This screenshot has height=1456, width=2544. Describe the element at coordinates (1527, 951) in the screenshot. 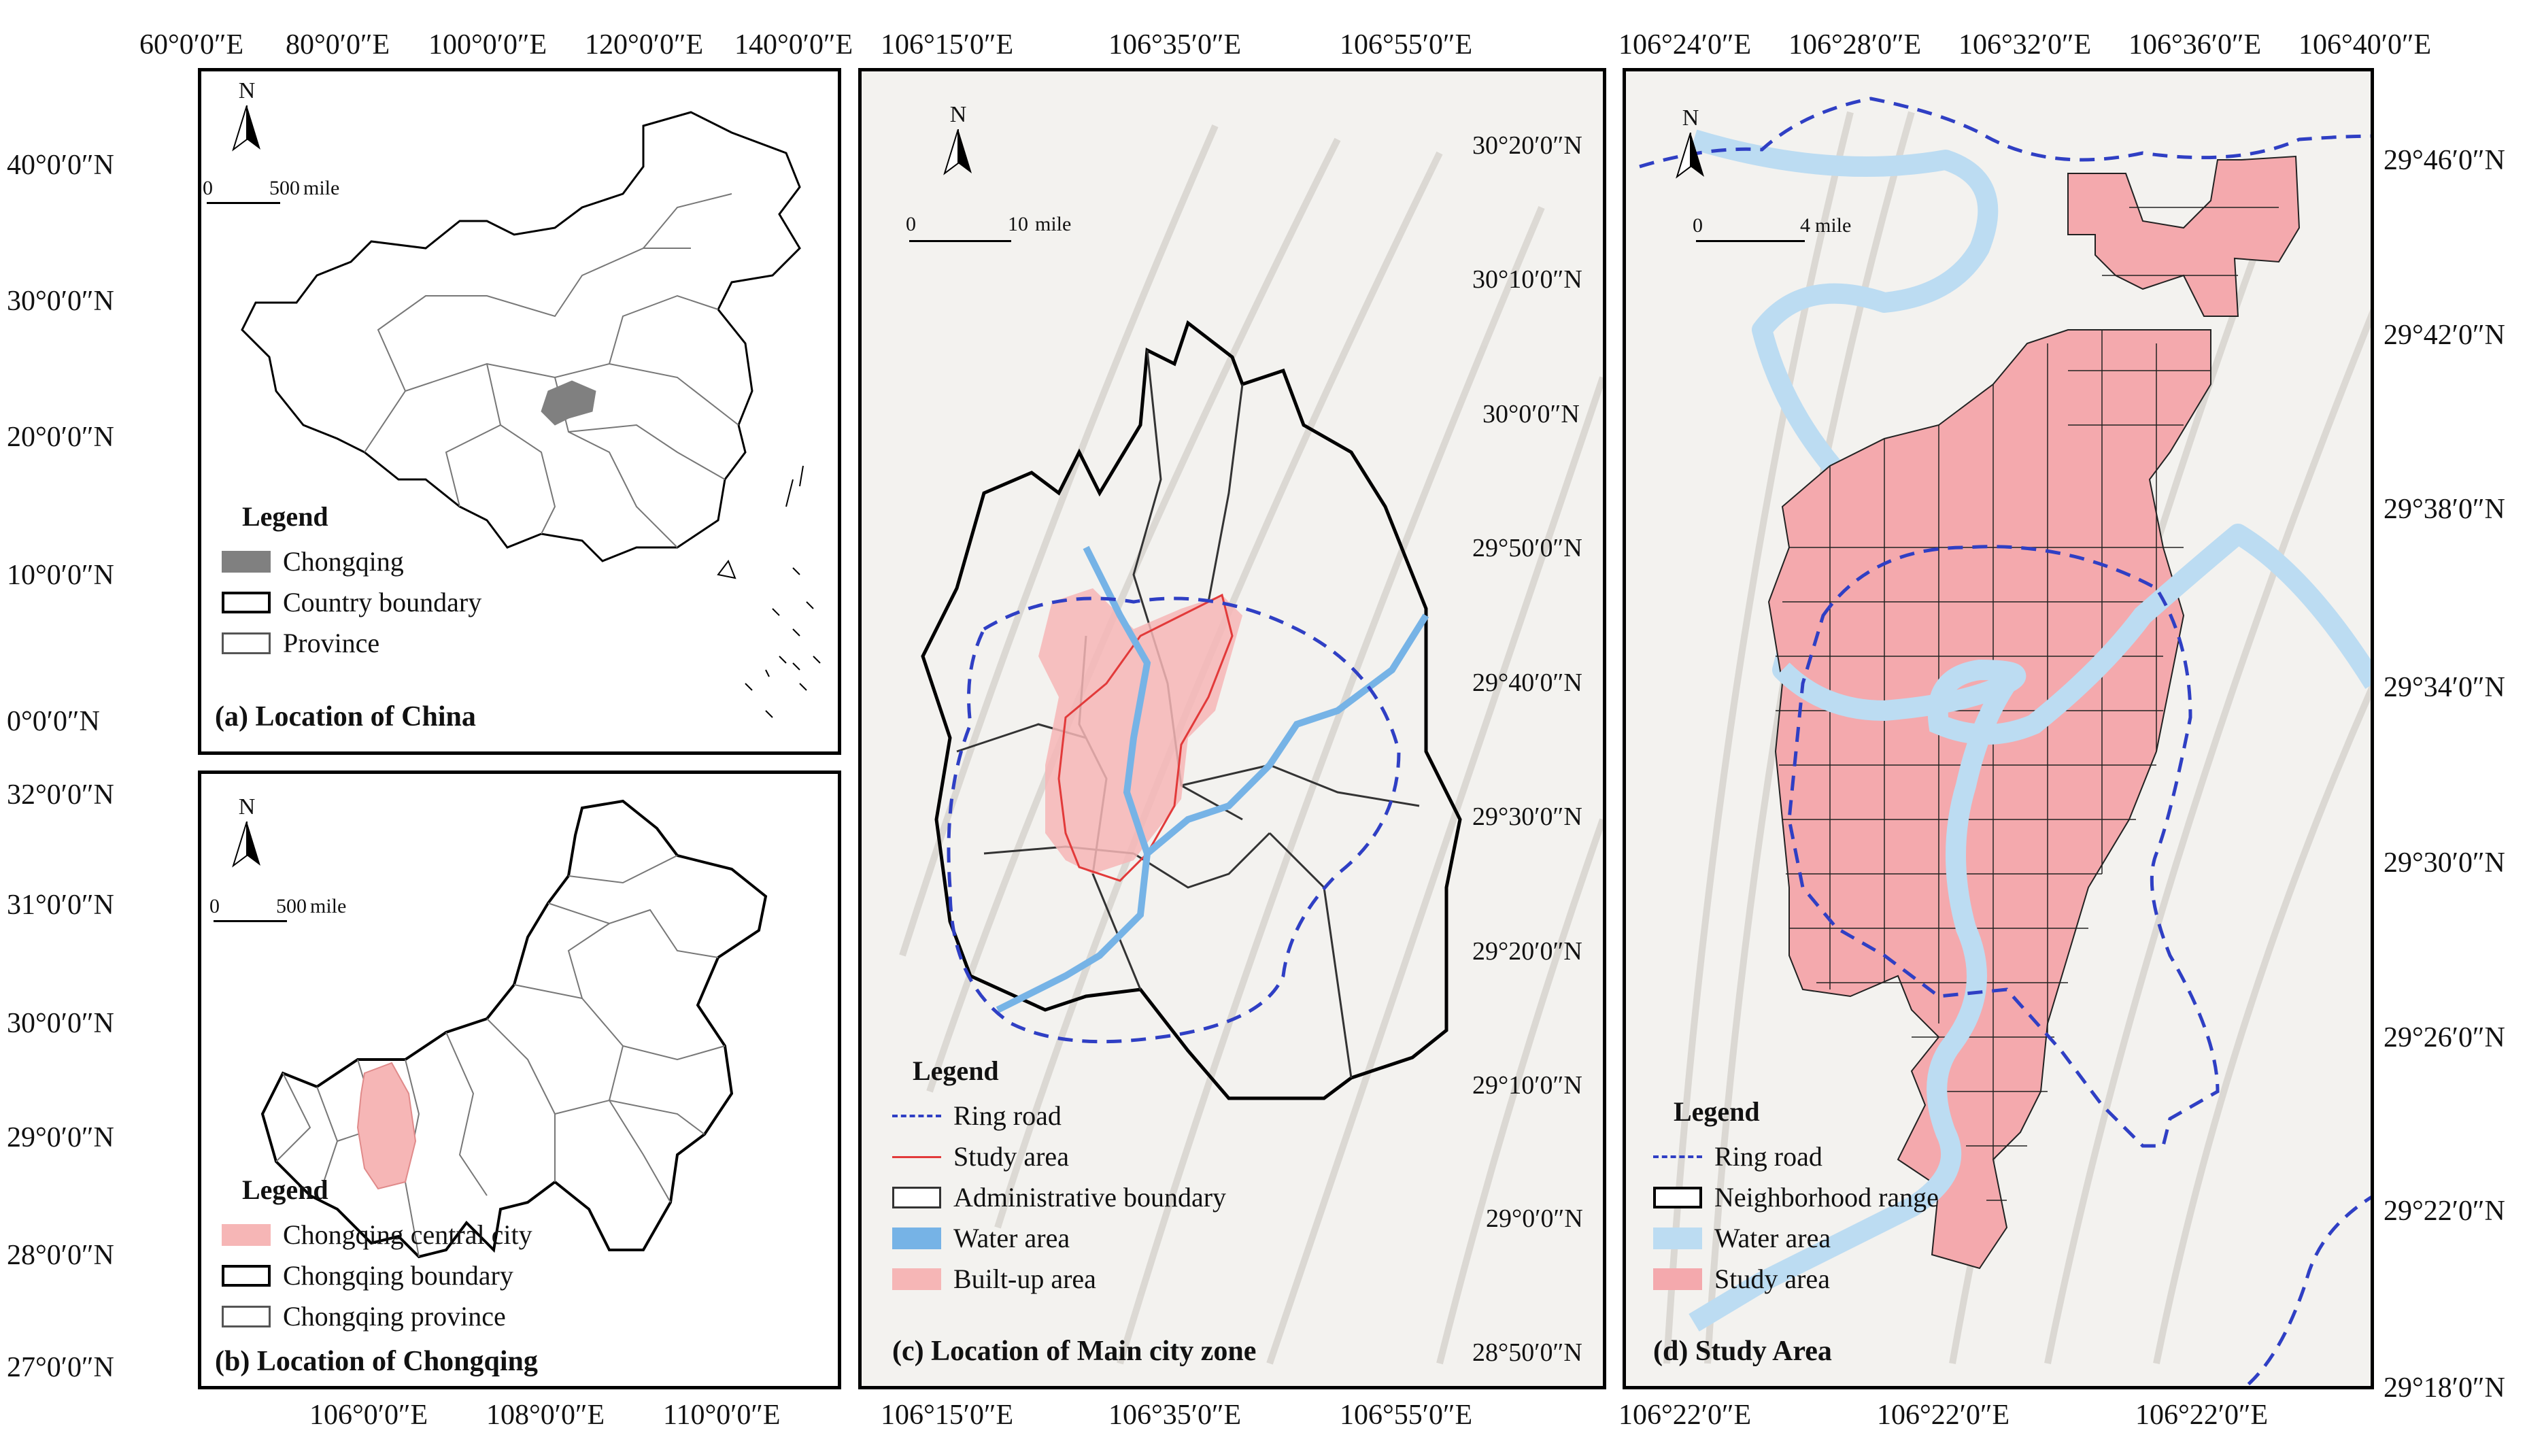

I see `tick-c-right-6: 29°20′0″N` at that location.